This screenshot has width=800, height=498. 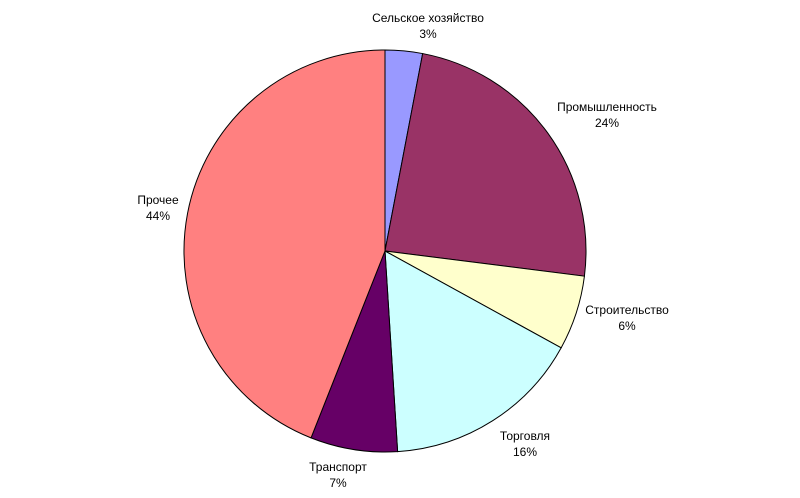 What do you see at coordinates (607, 107) in the screenshot?
I see `slice-category-label-2: Промышленность` at bounding box center [607, 107].